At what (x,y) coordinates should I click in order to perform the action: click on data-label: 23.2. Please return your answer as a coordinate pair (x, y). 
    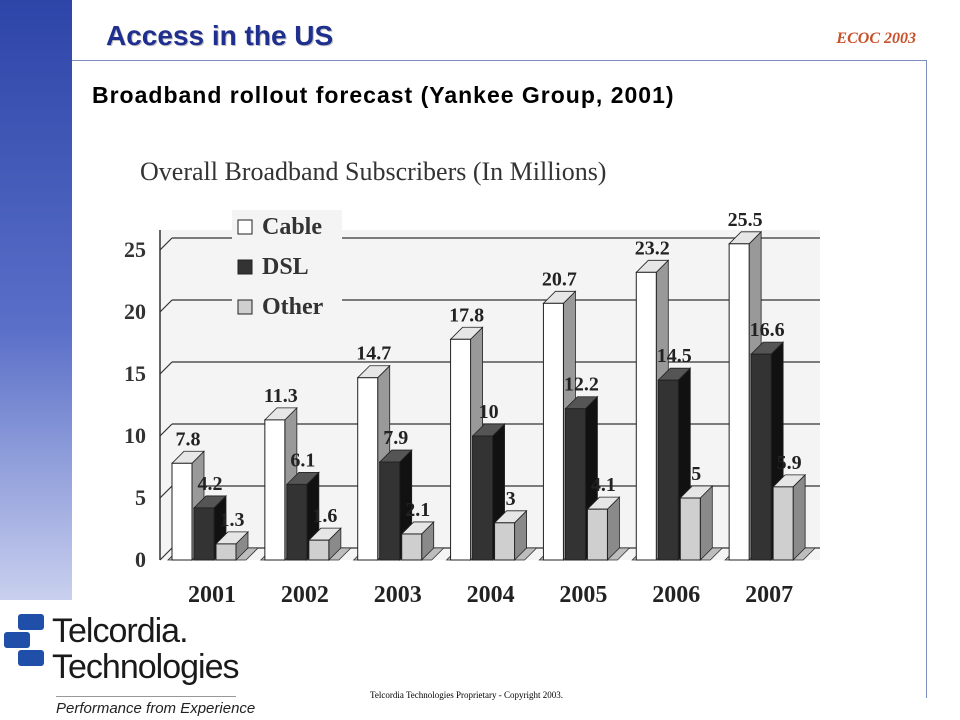
    Looking at the image, I should click on (652, 248).